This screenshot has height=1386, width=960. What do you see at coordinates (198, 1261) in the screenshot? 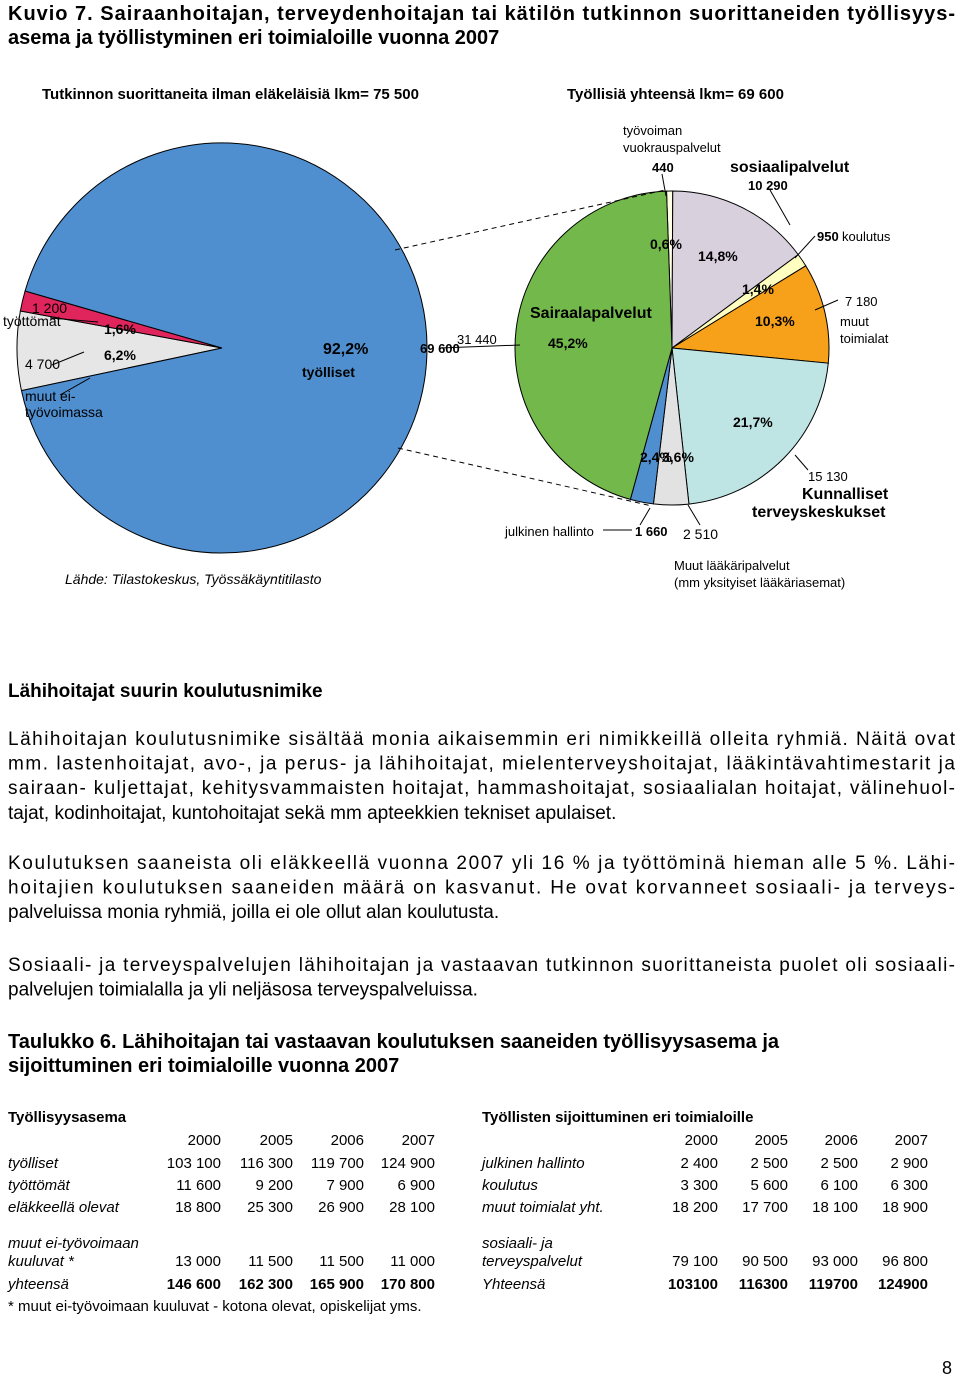
I see `table-cell: 13 000` at bounding box center [198, 1261].